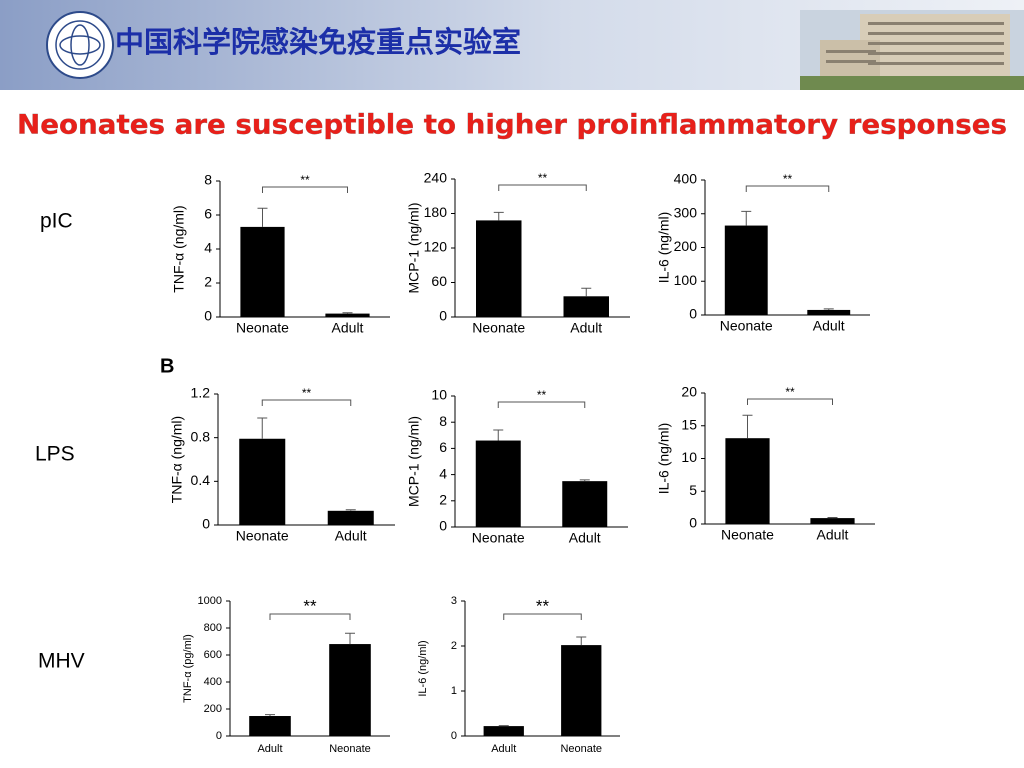 The height and width of the screenshot is (768, 1024). I want to click on building-photo, so click(912, 50).